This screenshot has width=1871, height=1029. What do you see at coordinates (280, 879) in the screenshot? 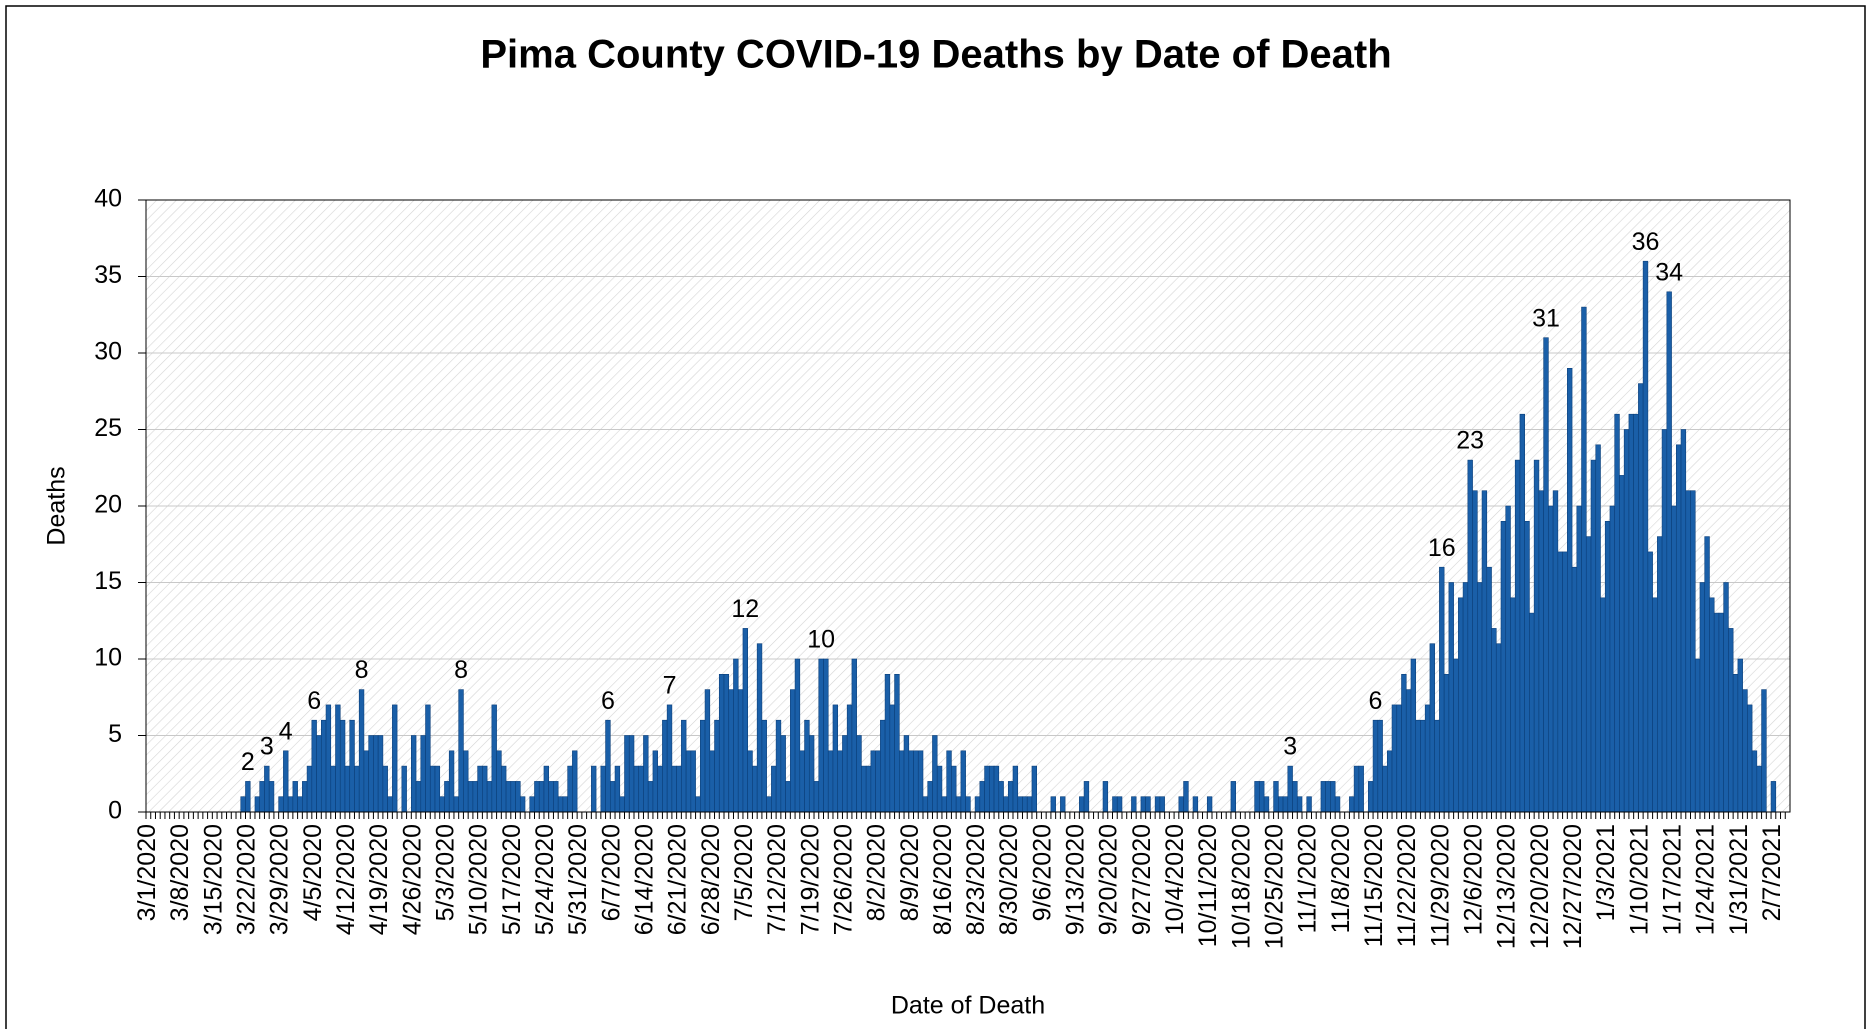
I see `x-tick-label: 3/29/2020` at bounding box center [280, 879].